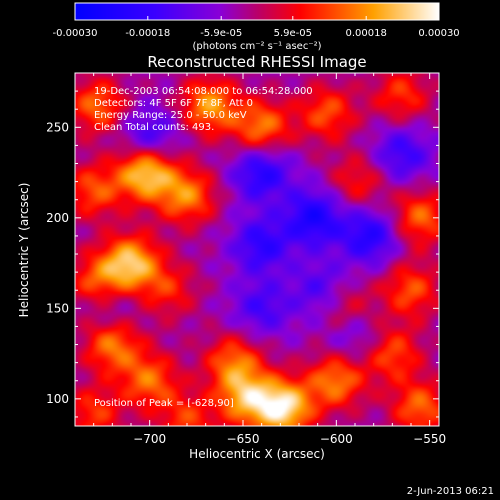 The height and width of the screenshot is (500, 500). What do you see at coordinates (149, 439) in the screenshot?
I see `x-tick-label: −700` at bounding box center [149, 439].